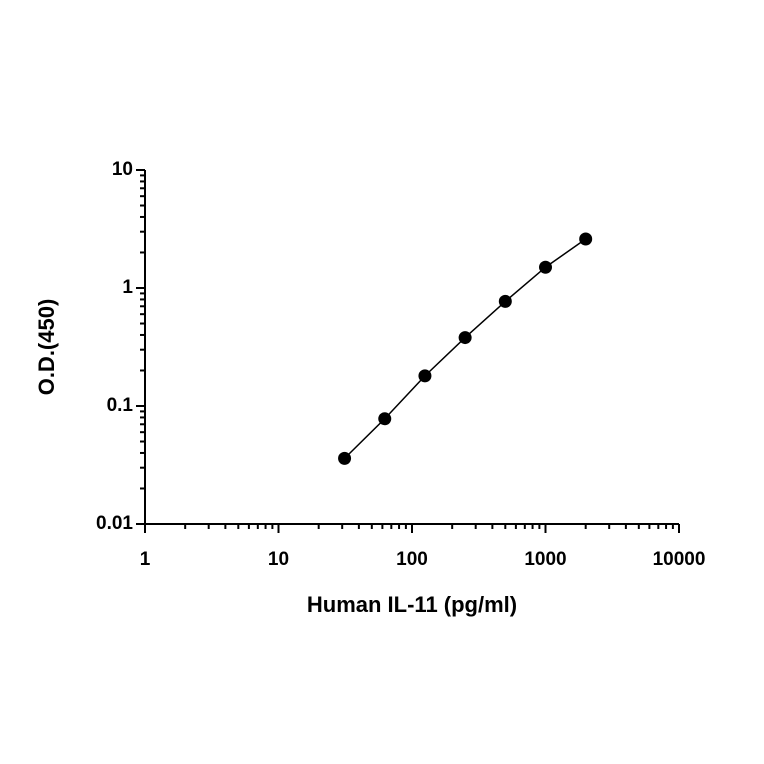 This screenshot has height=764, width=764. Describe the element at coordinates (122, 169) in the screenshot. I see `y-tick-label: 10` at that location.